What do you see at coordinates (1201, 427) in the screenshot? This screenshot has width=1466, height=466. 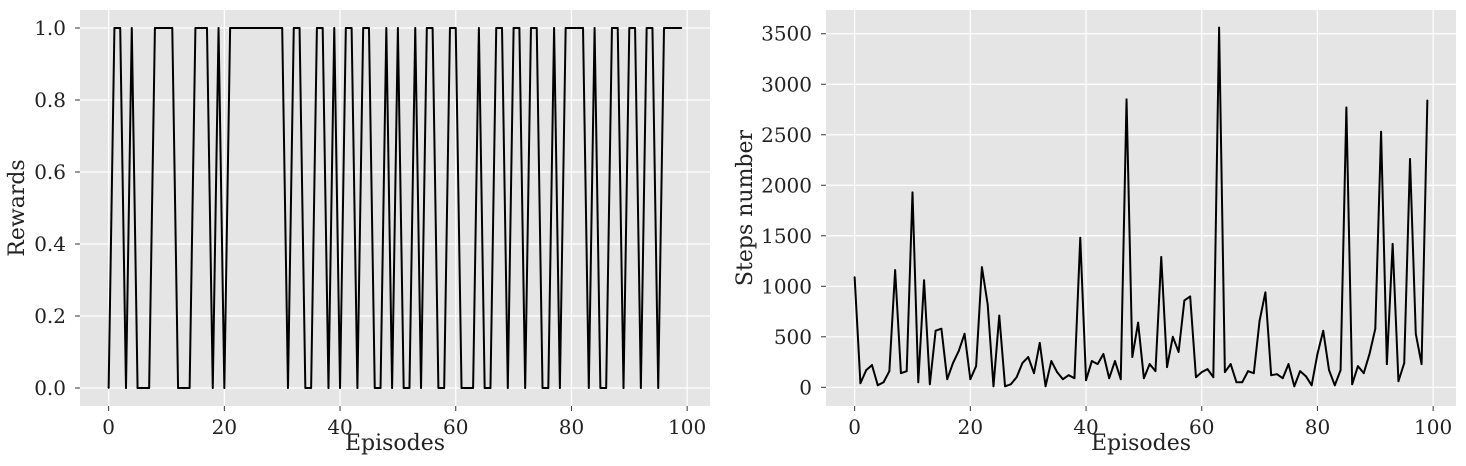 I see `x-tick-label: 60` at bounding box center [1201, 427].